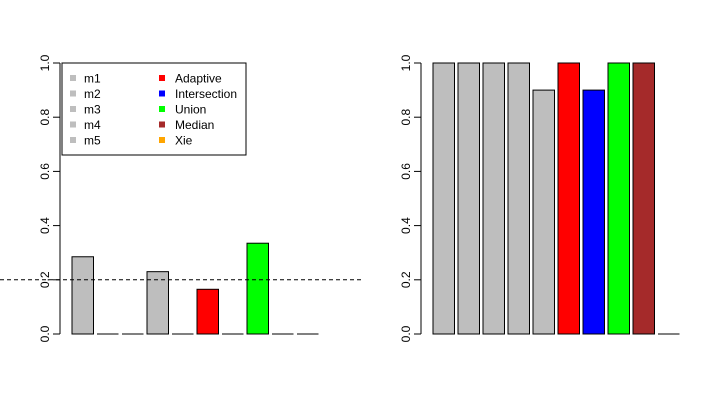 Image resolution: width=720 pixels, height=413 pixels. I want to click on legend-label-intersection: Intersection, so click(206, 94).